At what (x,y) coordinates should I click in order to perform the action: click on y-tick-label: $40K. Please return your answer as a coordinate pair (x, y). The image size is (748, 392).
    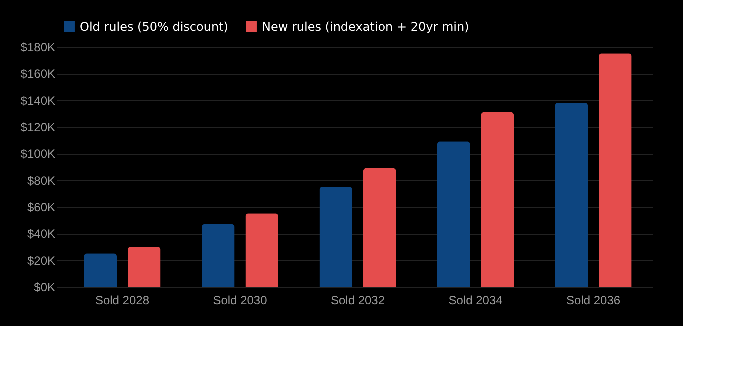
    Looking at the image, I should click on (41, 234).